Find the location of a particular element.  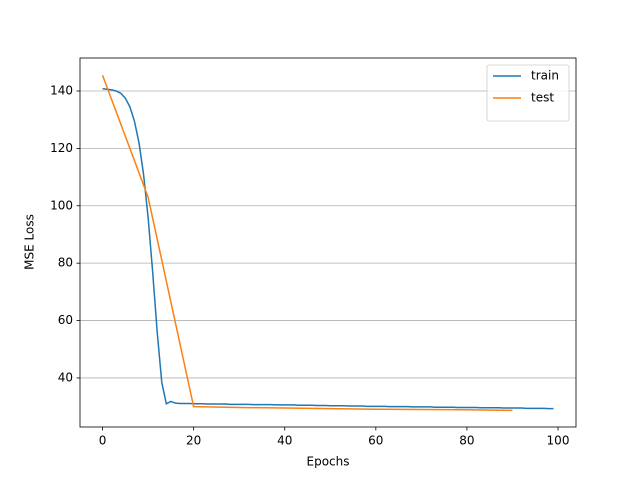

x-axis-label: Epochs is located at coordinates (328, 462).